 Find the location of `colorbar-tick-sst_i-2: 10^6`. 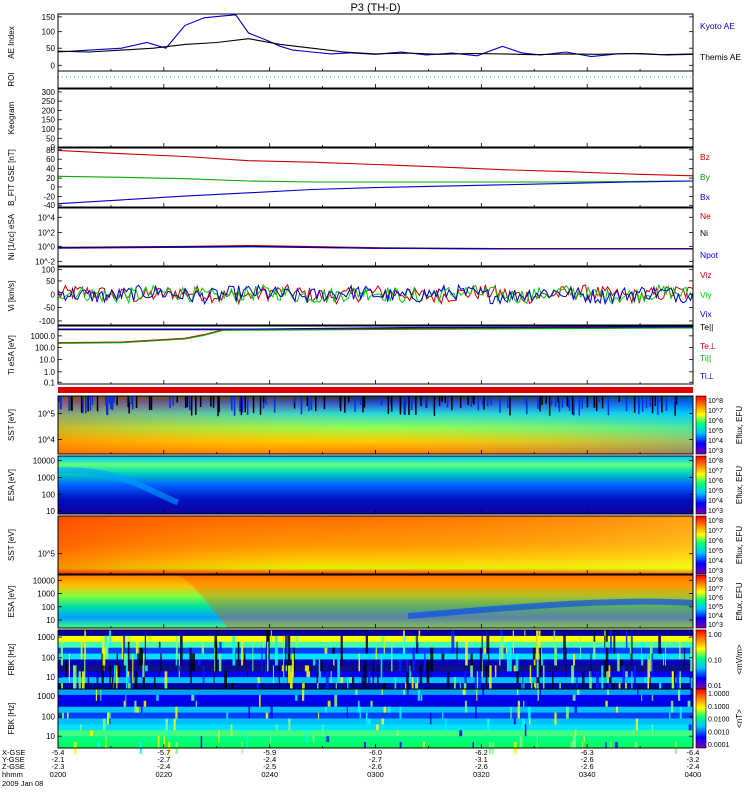

colorbar-tick-sst_i-2: 10^6 is located at coordinates (715, 541).